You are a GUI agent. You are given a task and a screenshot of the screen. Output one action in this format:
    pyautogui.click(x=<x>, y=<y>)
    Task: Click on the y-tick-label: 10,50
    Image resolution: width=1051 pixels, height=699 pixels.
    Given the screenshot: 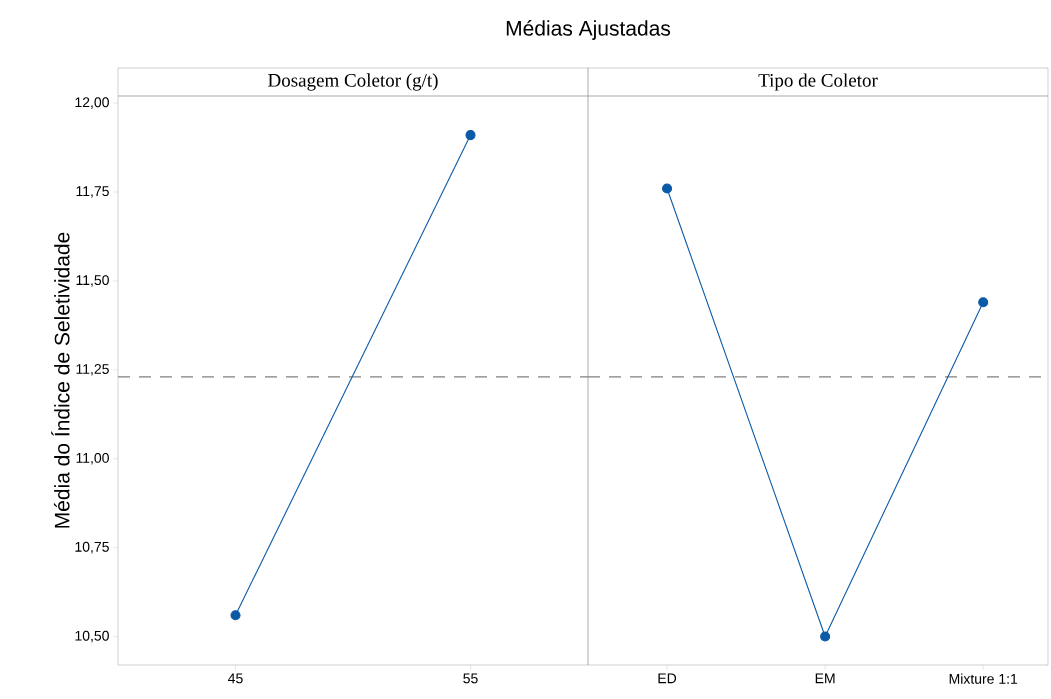 What is the action you would take?
    pyautogui.click(x=92, y=636)
    